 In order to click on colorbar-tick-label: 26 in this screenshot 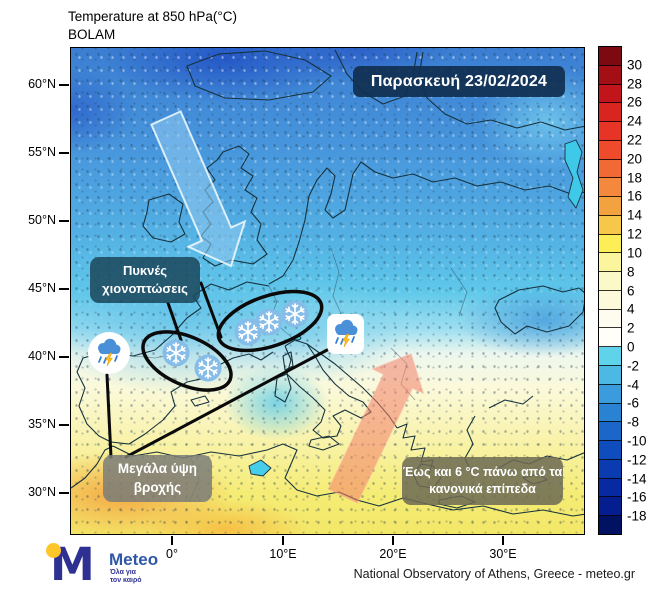, I will do `click(635, 102)`.